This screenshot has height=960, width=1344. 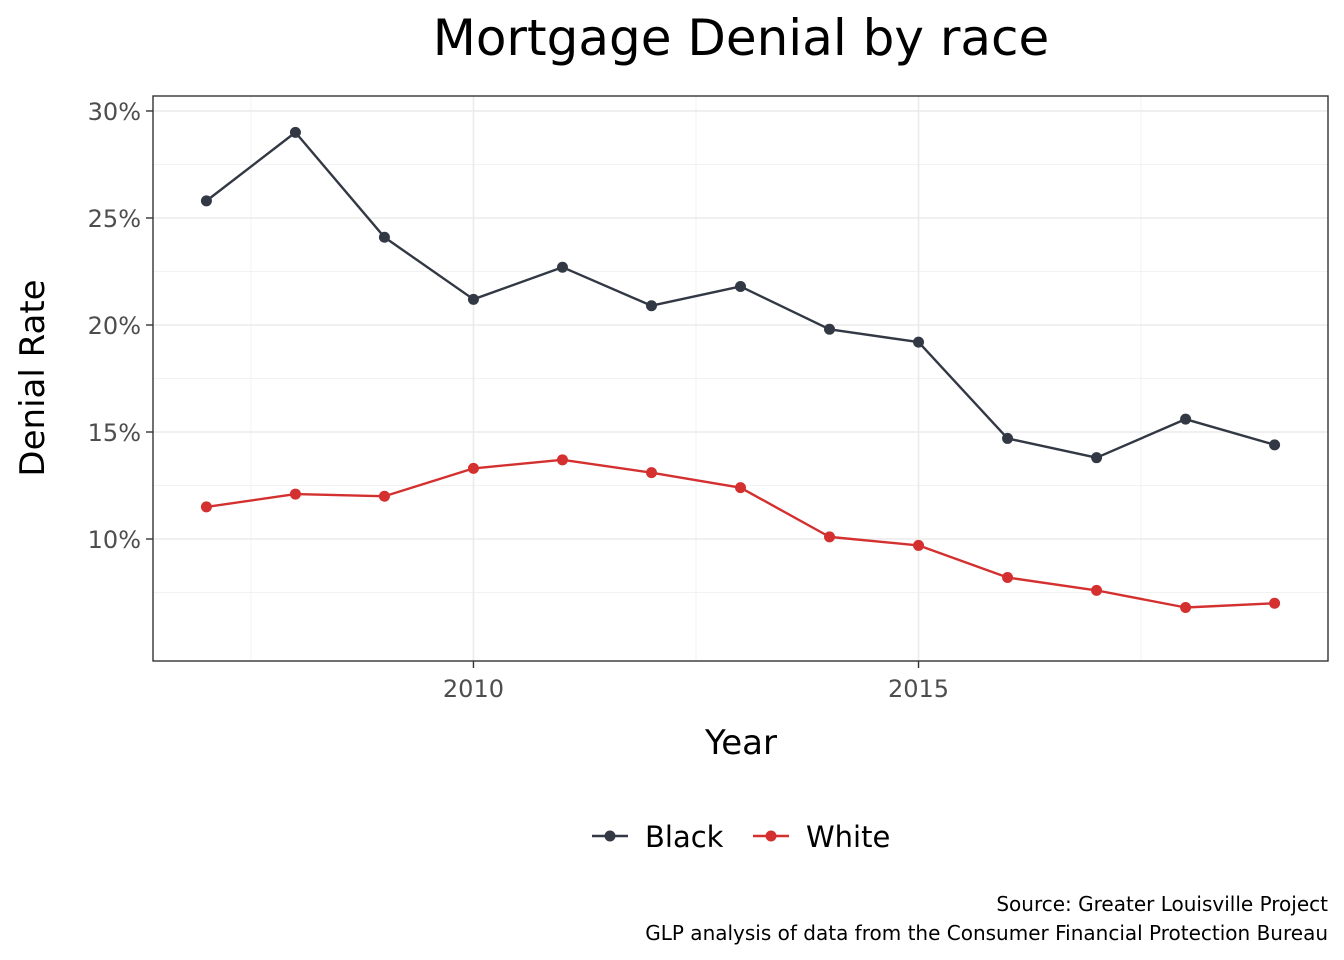 What do you see at coordinates (741, 837) in the screenshot?
I see `legend: Black White` at bounding box center [741, 837].